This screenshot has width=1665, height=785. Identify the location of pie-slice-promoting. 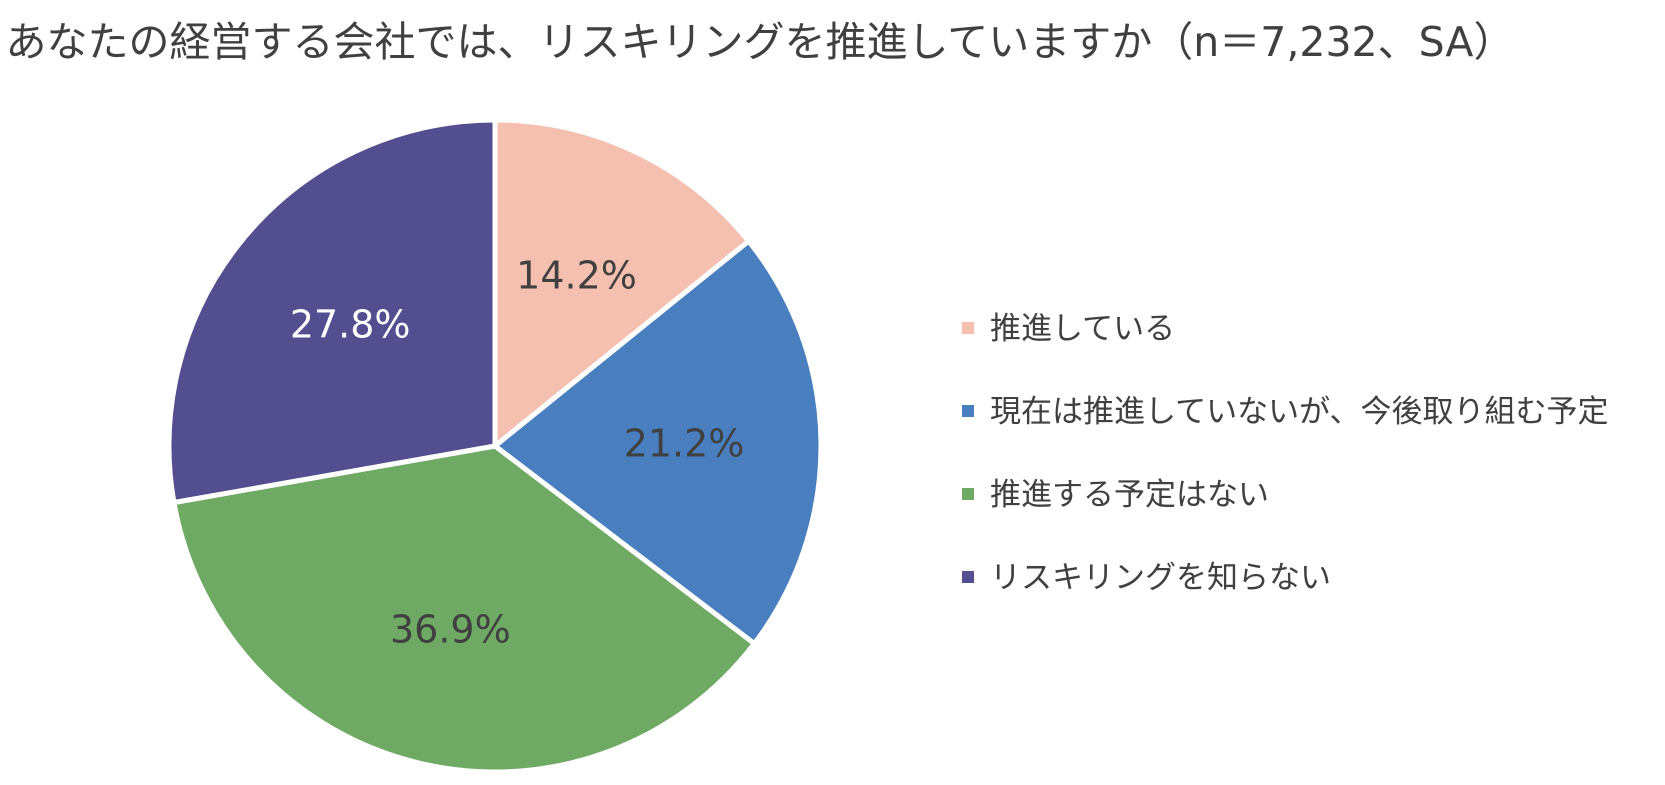
(622, 283).